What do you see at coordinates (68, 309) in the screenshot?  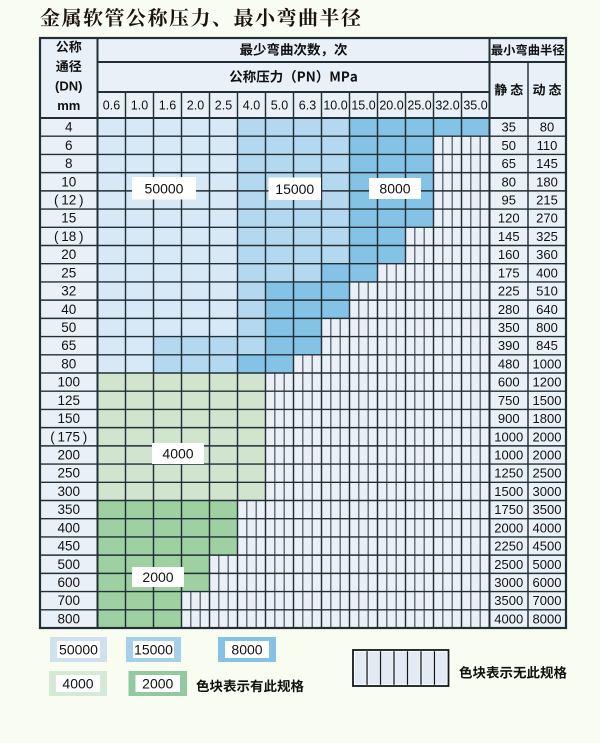 I see `svg-text: 40` at bounding box center [68, 309].